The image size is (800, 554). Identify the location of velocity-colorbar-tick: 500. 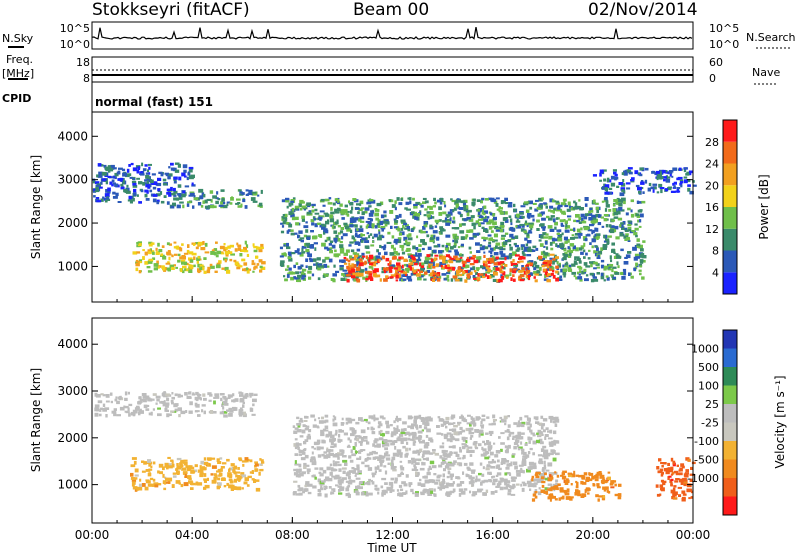
(708, 367).